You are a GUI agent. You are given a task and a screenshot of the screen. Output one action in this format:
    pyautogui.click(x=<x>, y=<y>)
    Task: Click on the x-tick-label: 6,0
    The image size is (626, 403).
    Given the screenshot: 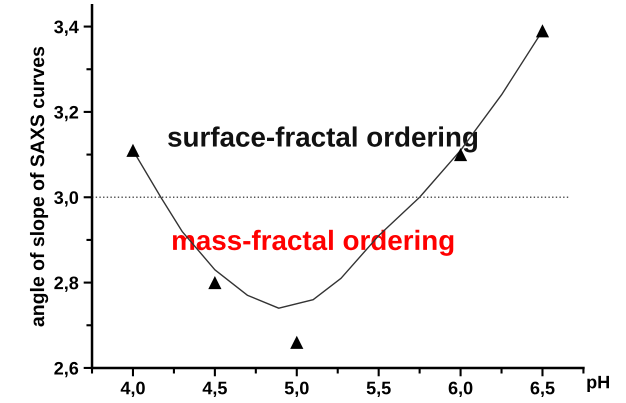 What is the action you would take?
    pyautogui.click(x=460, y=390)
    